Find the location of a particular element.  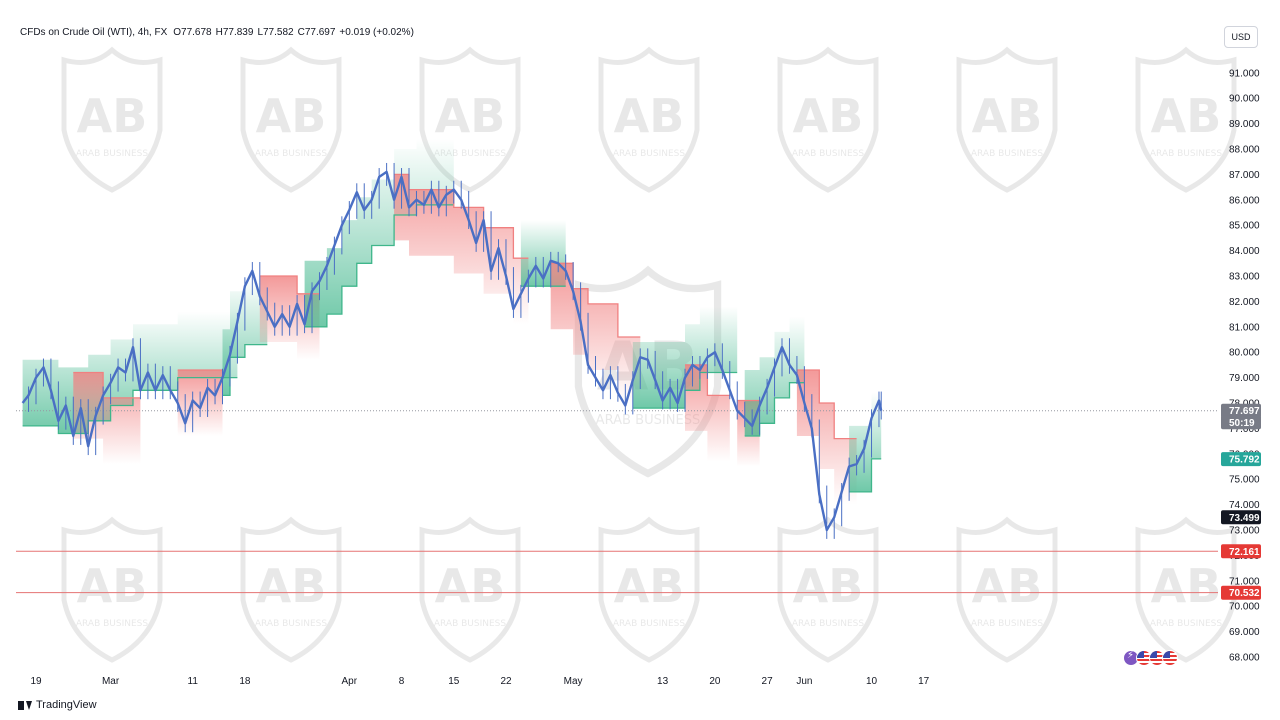

y-tick-label: 87.000 is located at coordinates (1244, 175).